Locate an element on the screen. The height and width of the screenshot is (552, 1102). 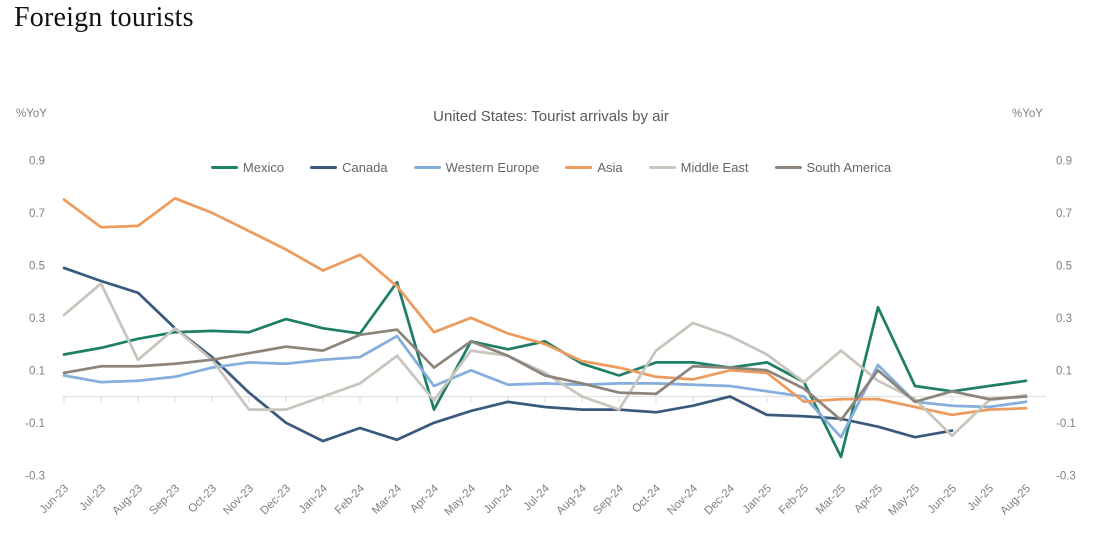
x-axis-label-sep-24: Sep-24 is located at coordinates (608, 499).